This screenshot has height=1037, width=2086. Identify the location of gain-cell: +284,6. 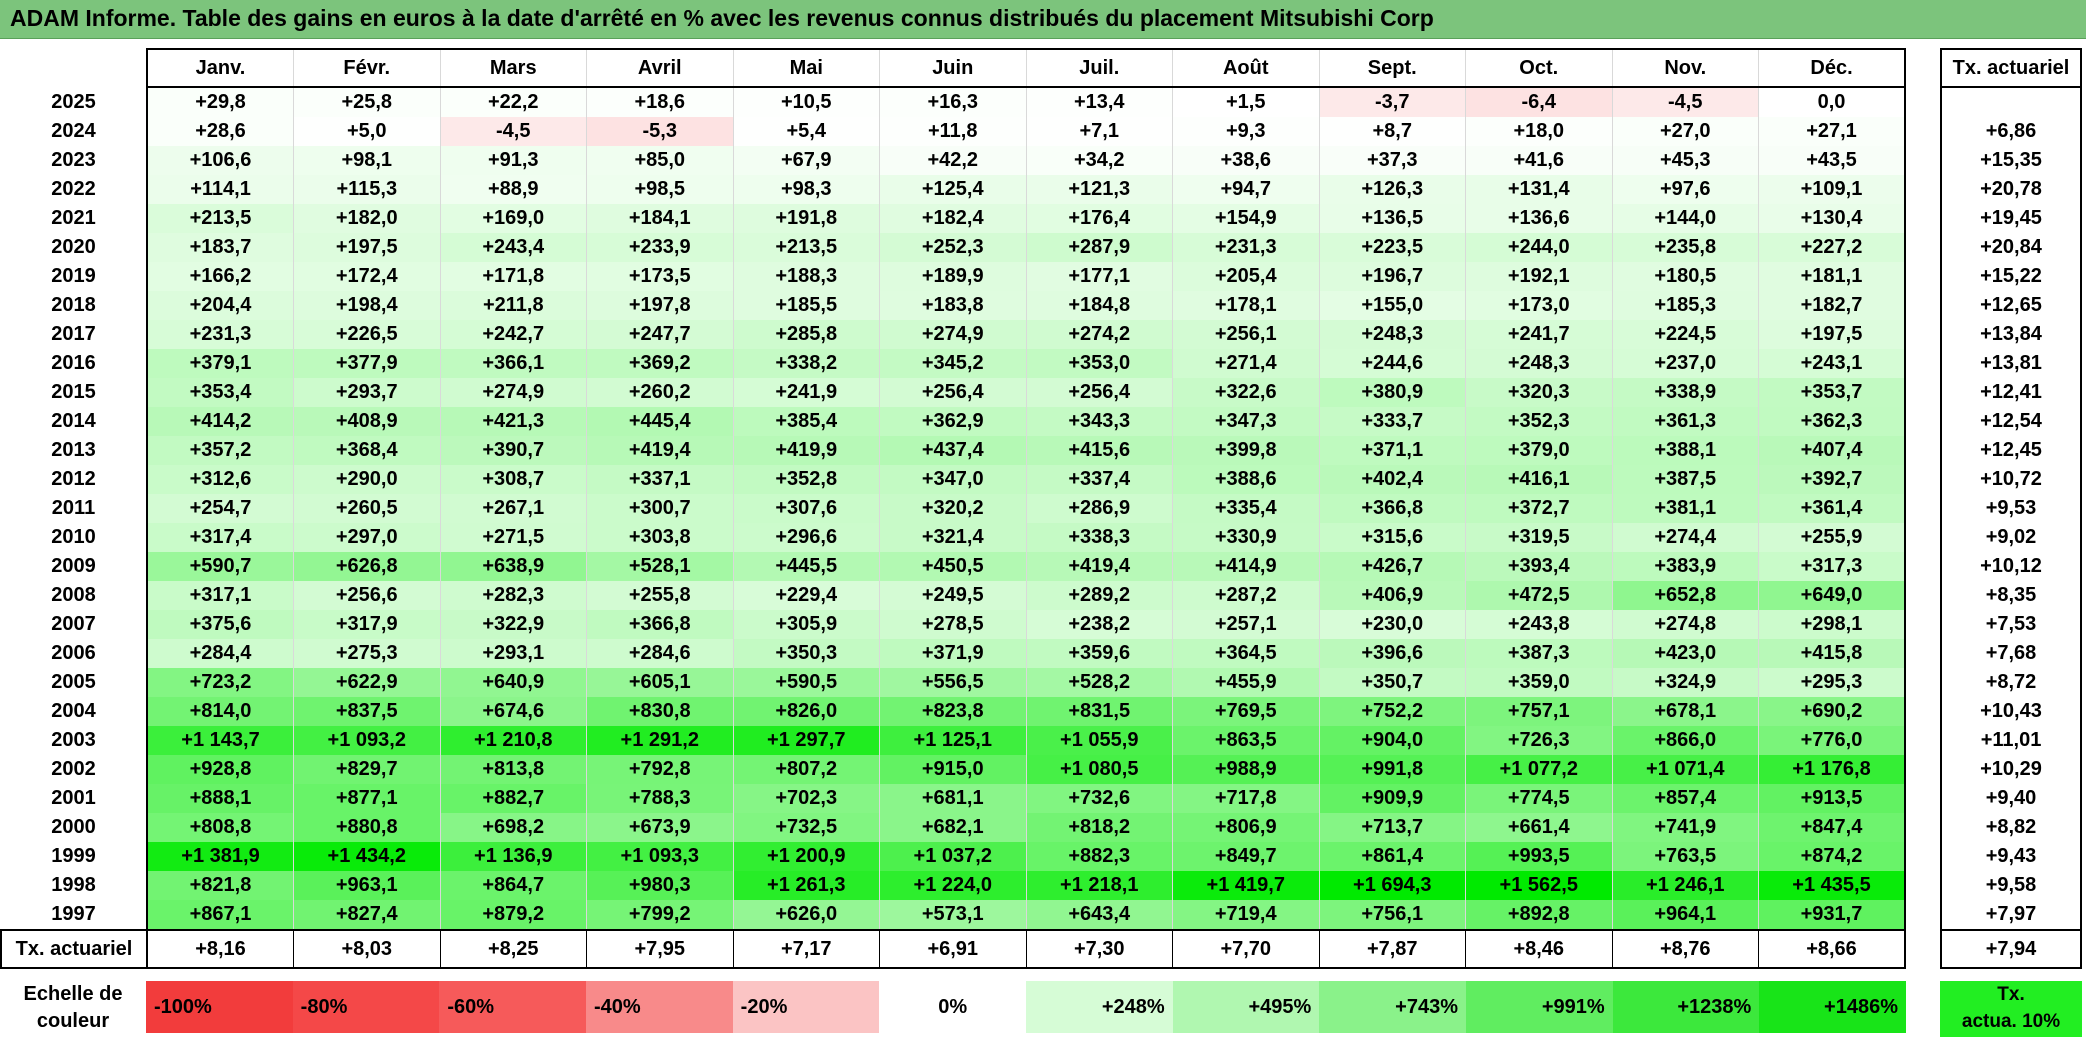
(660, 653).